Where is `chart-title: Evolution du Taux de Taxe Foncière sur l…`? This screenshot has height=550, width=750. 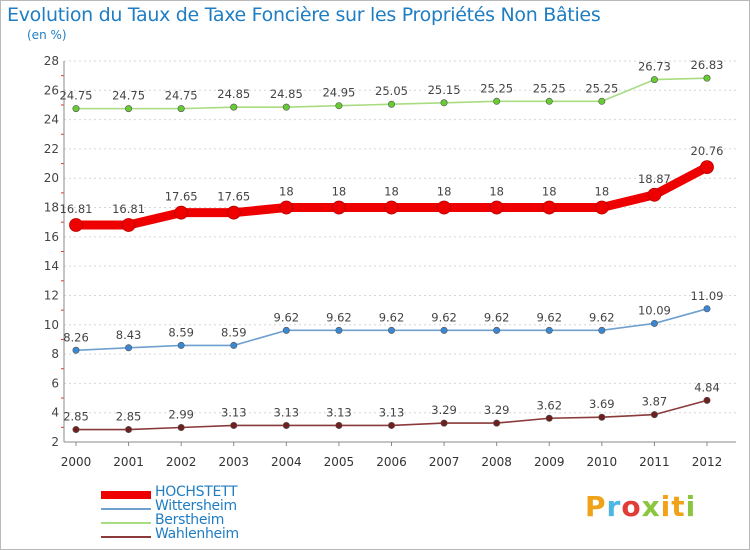 chart-title: Evolution du Taux de Taxe Foncière sur l… is located at coordinates (304, 15).